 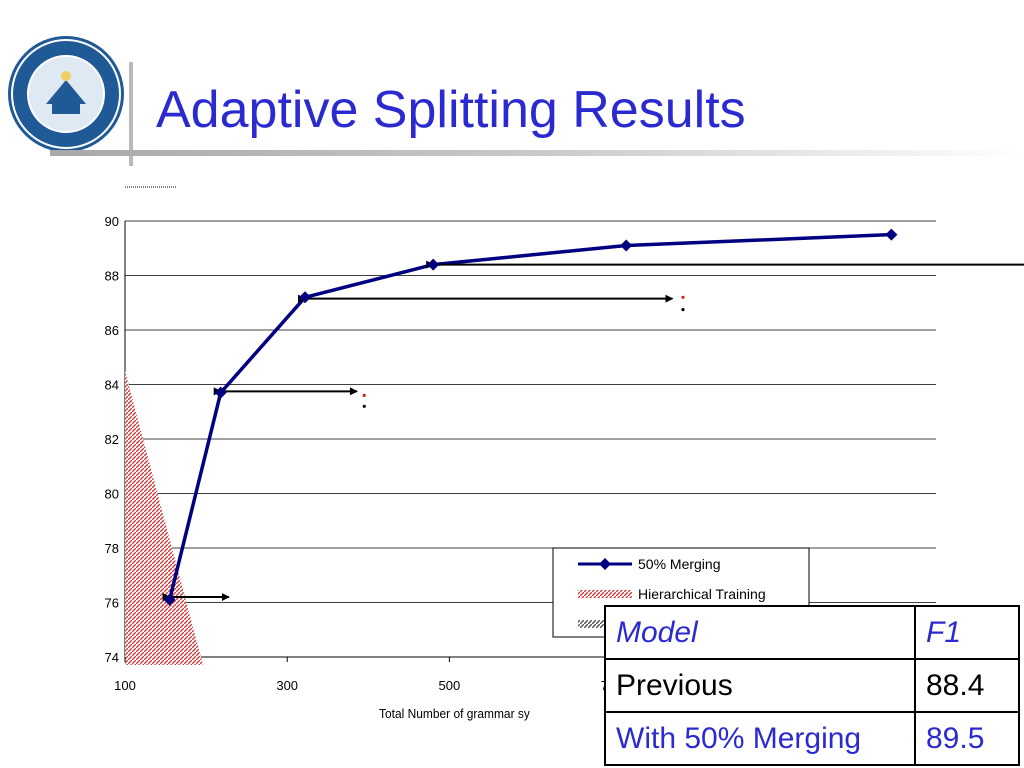 I want to click on x-tick-label: 300, so click(x=287, y=685).